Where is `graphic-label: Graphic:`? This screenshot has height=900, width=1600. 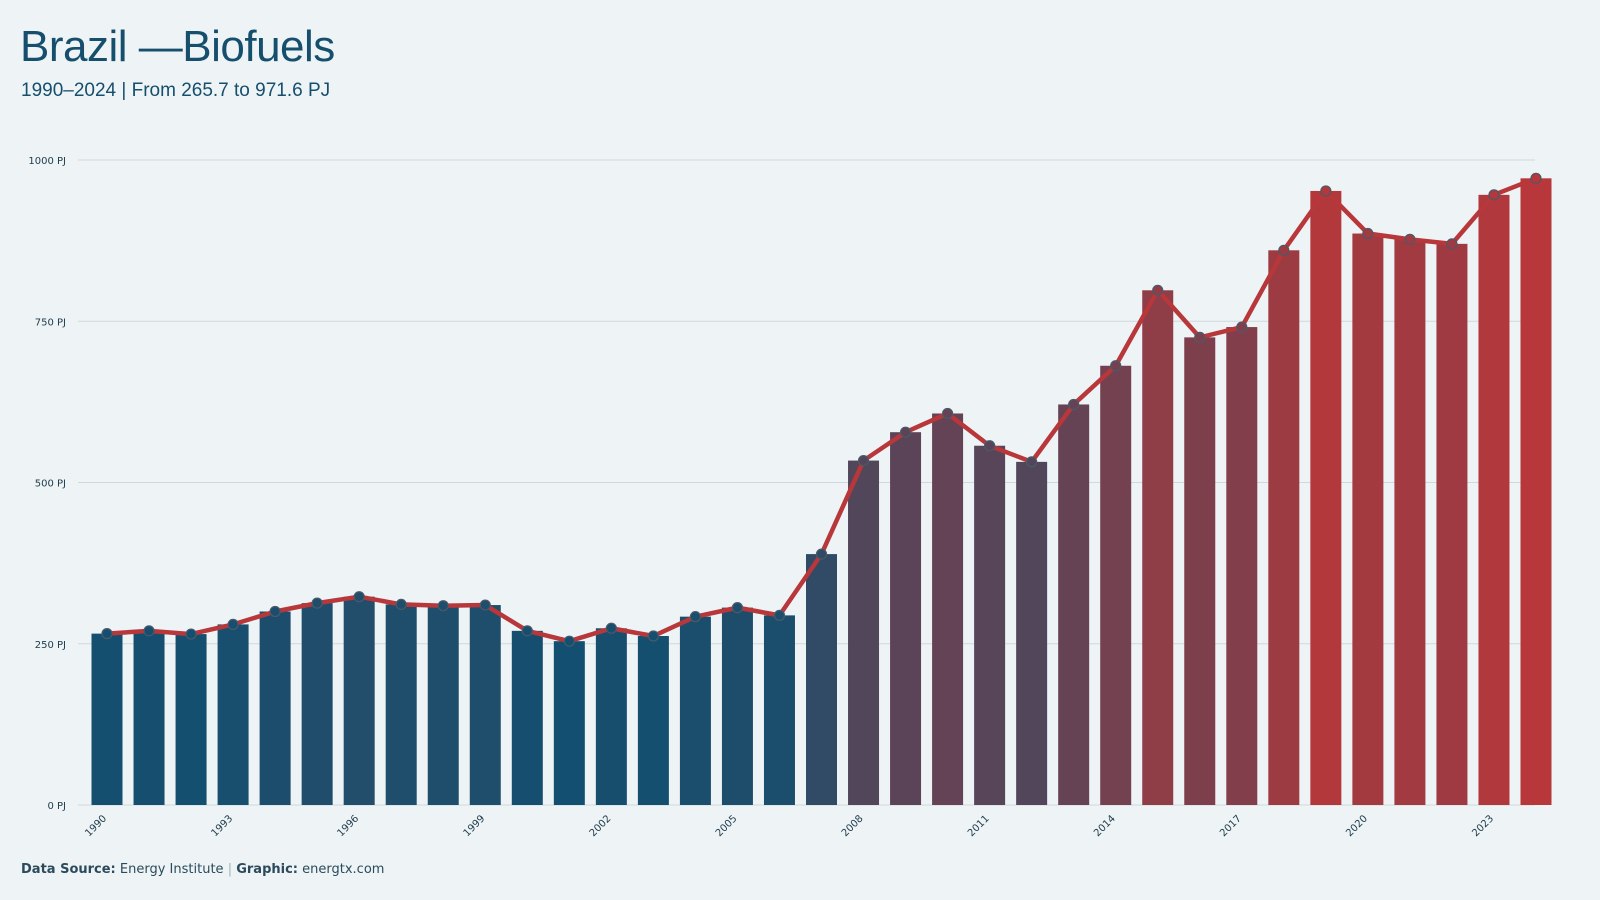 graphic-label: Graphic: is located at coordinates (267, 869).